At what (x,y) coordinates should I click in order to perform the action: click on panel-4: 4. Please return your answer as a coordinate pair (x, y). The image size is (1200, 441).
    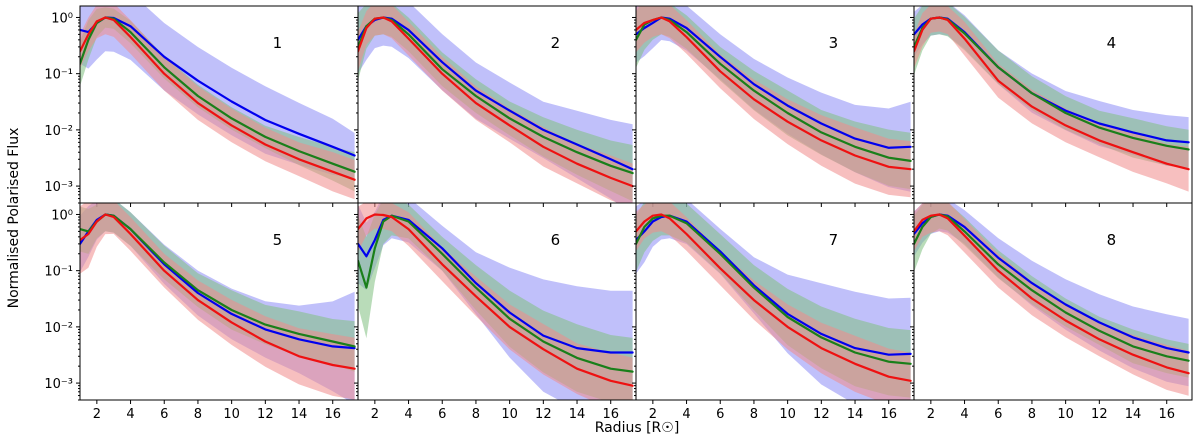
    Looking at the image, I should click on (1051, 106).